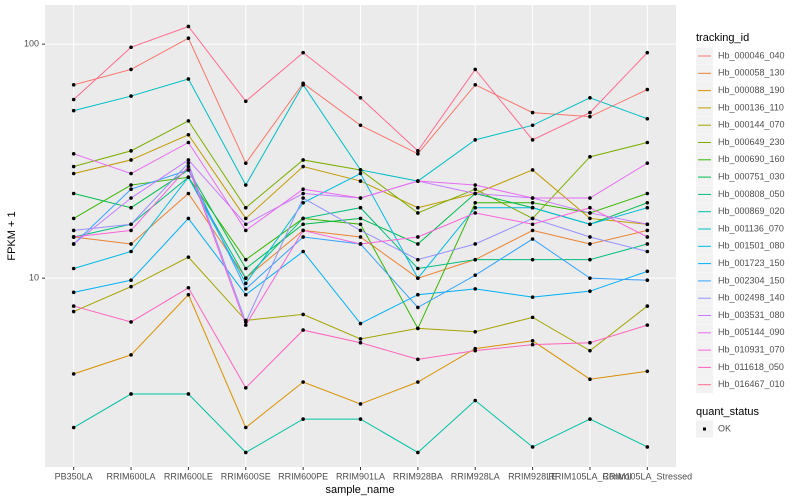 This screenshot has width=800, height=500. I want to click on legend-label: Hb_010931_070, so click(751, 349).